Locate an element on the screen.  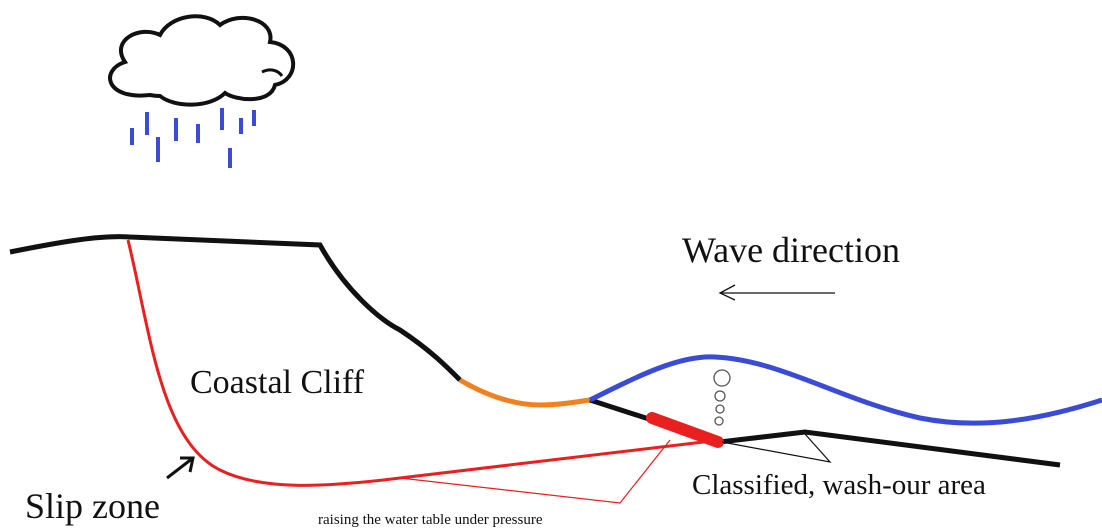
wash-out-label: Classified, wash-our area is located at coordinates (839, 485).